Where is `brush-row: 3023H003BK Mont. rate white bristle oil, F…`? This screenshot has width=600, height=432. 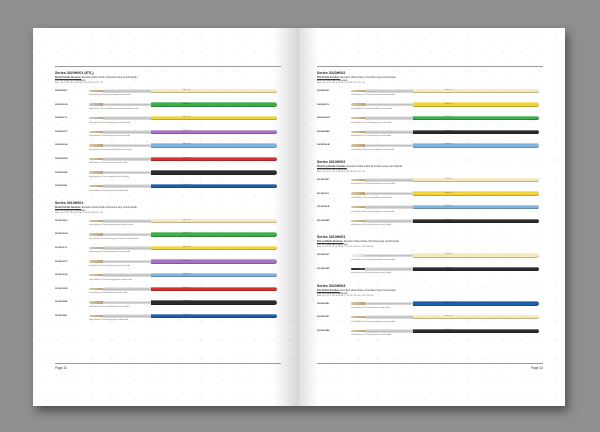 brush-row: 3023H003BK Mont. rate white bristle oil, F… is located at coordinates (430, 334).